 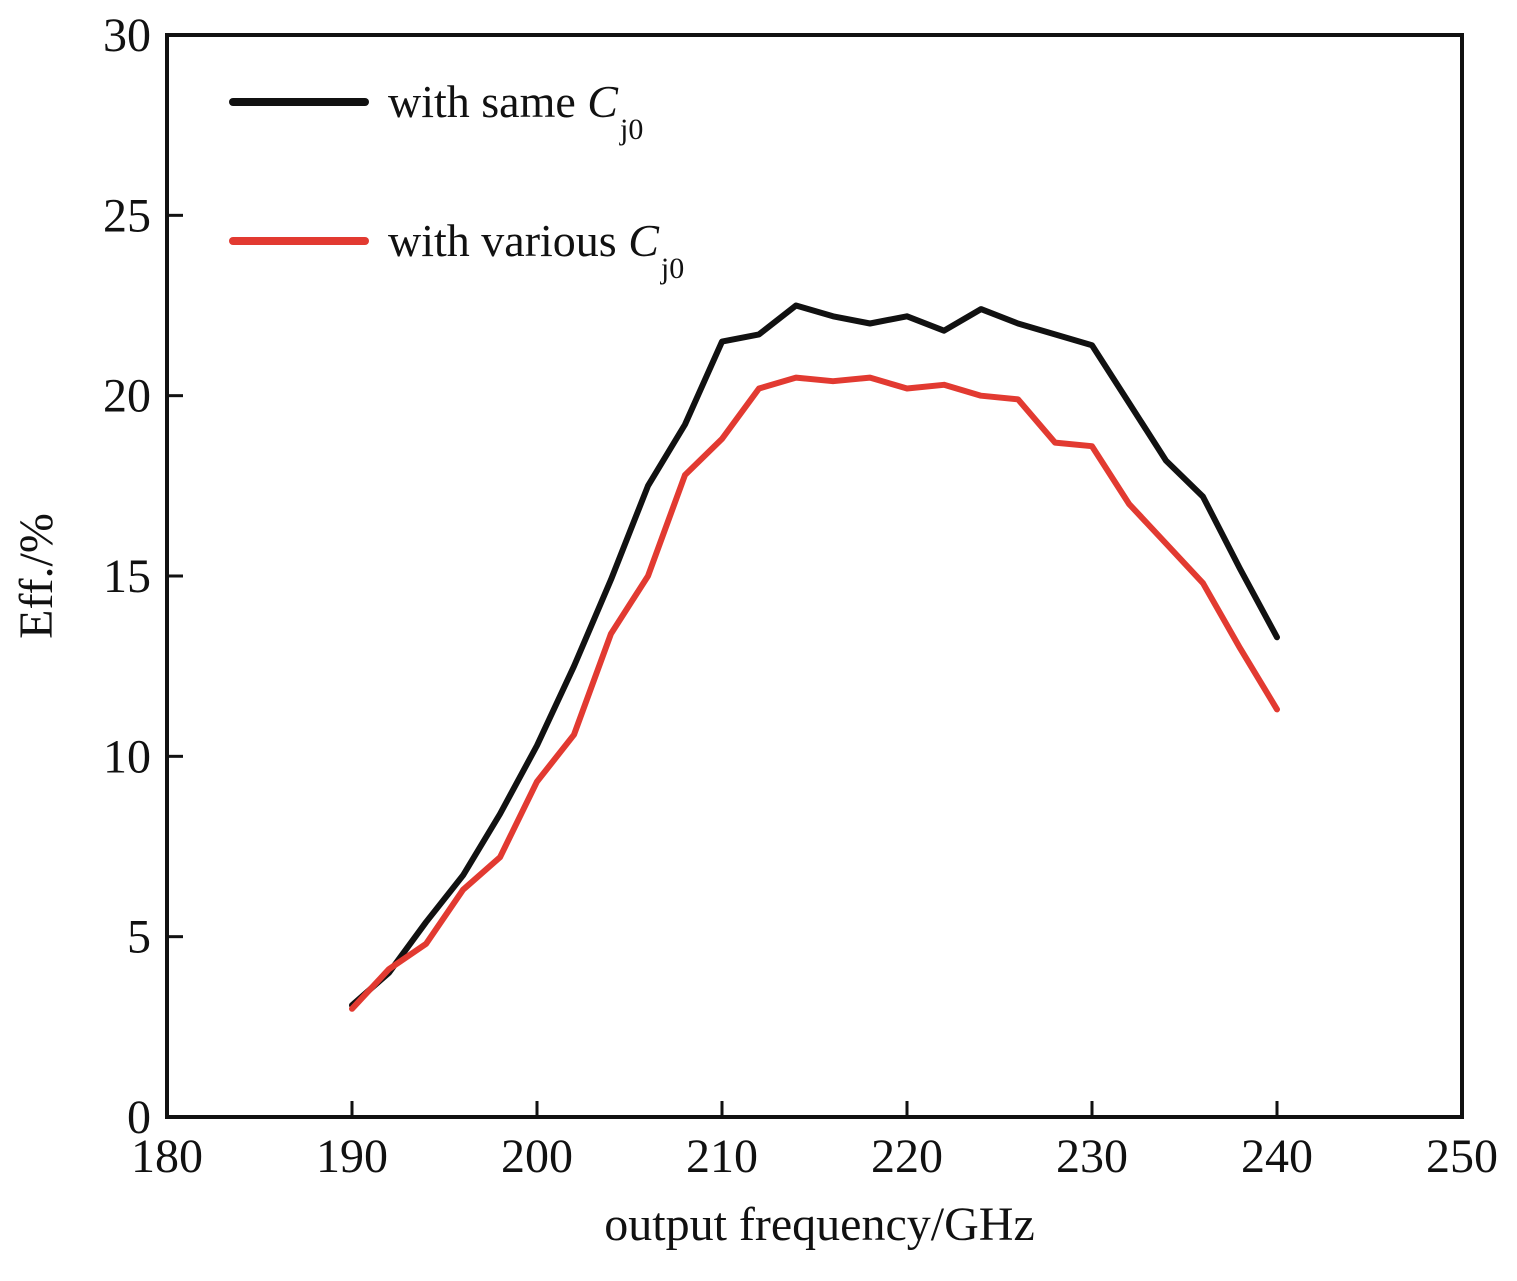 What do you see at coordinates (167, 1156) in the screenshot?
I see `x-tick-label: 180` at bounding box center [167, 1156].